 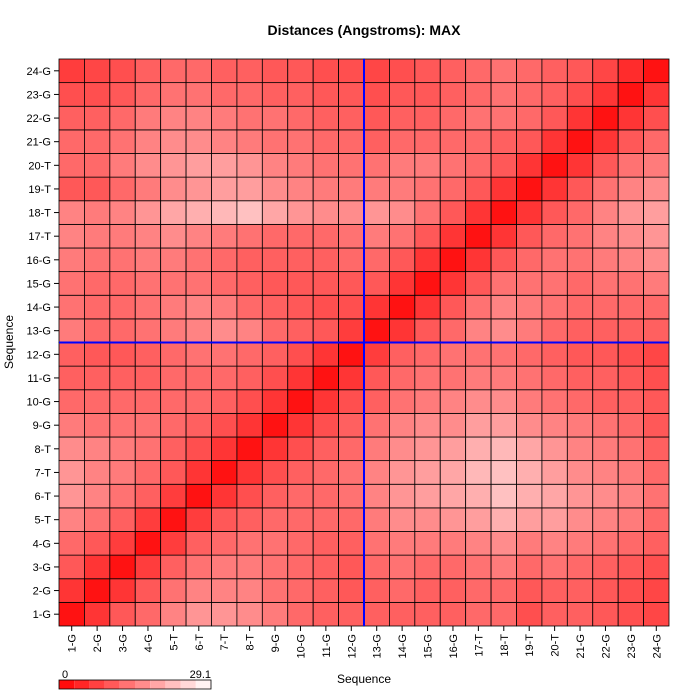 What do you see at coordinates (275, 236) in the screenshot?
I see `cell-17-T-9-G` at bounding box center [275, 236].